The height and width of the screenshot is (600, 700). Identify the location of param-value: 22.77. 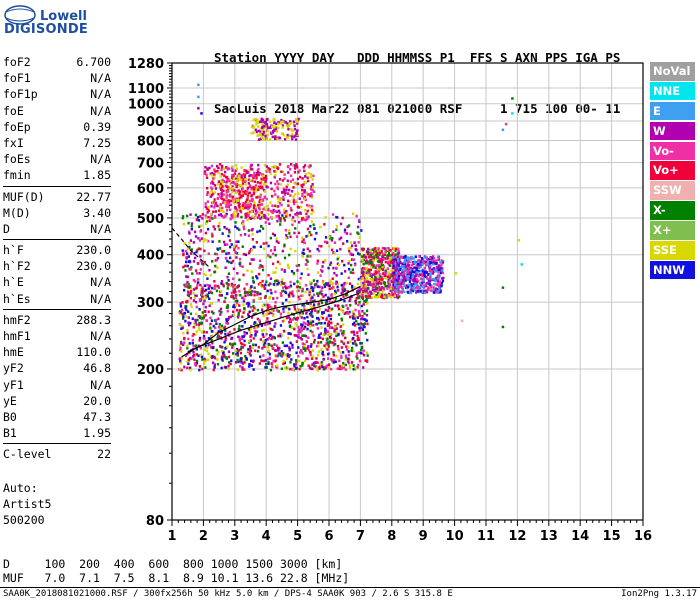
(93, 196).